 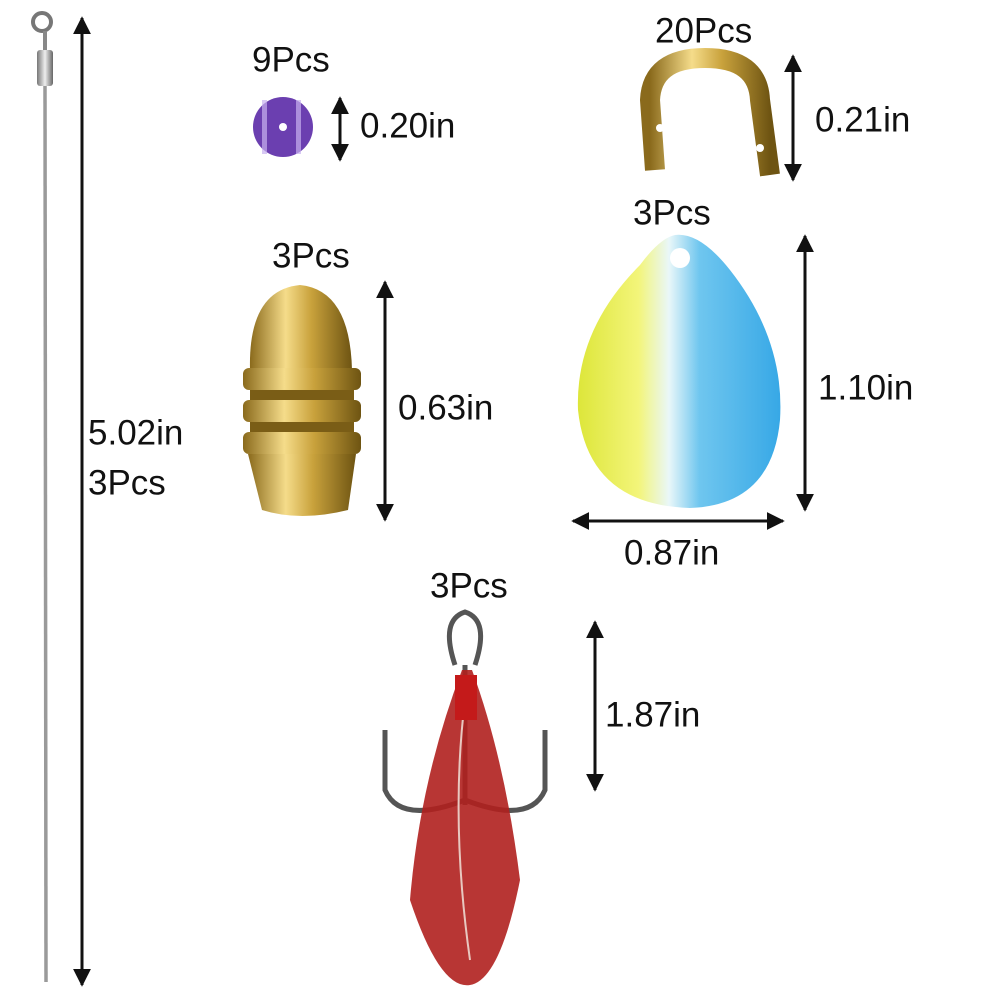 I want to click on size-label: 1.87in, so click(x=652, y=714).